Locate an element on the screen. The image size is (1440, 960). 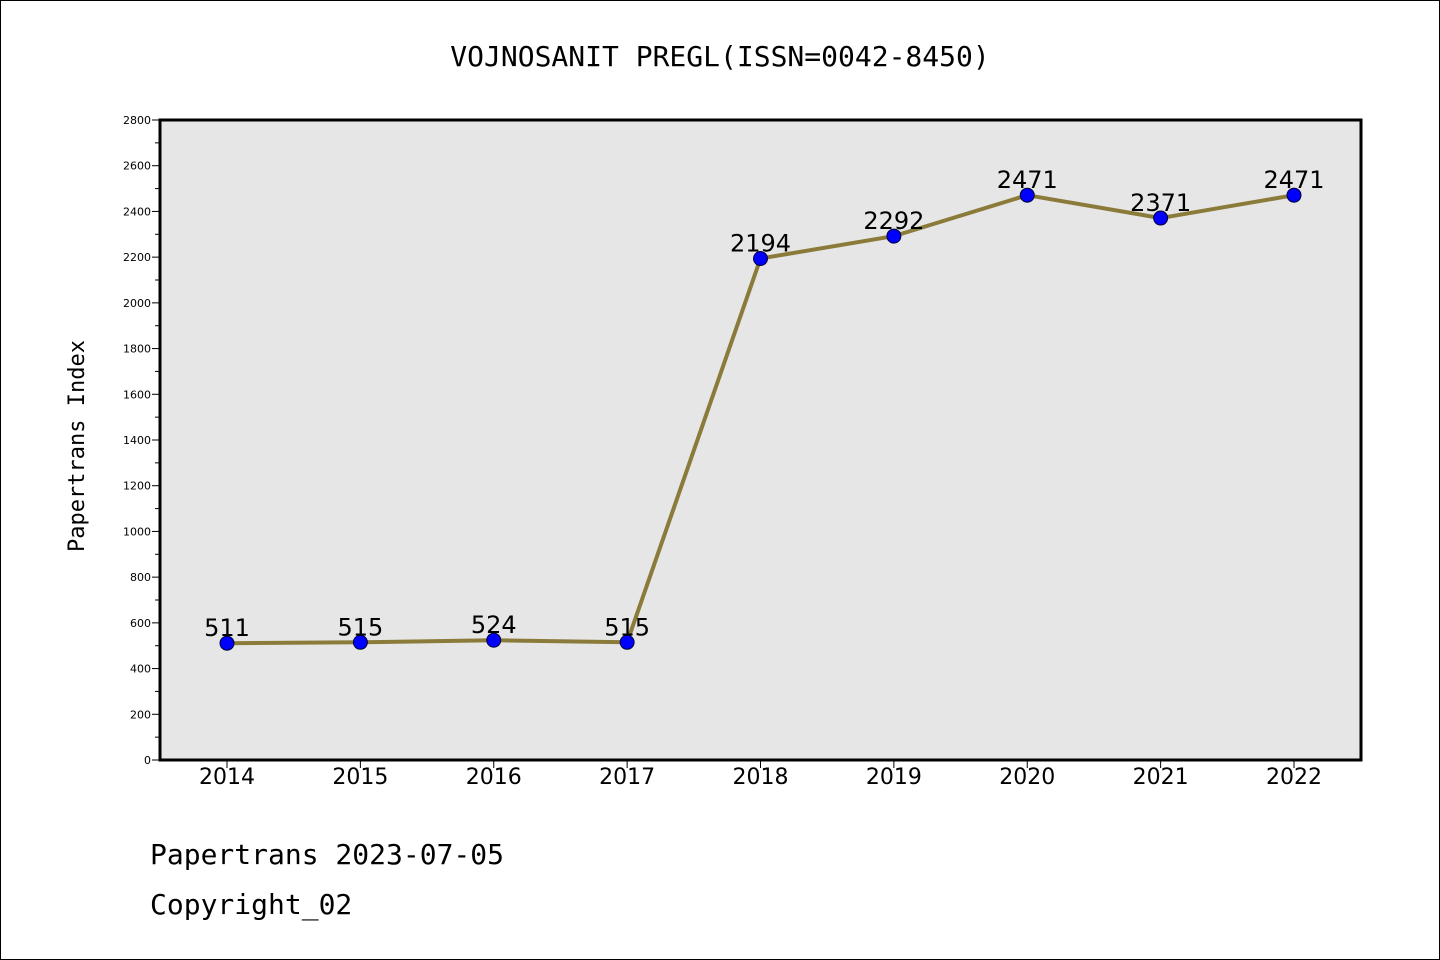
x-tick-label: 2014 is located at coordinates (227, 777).